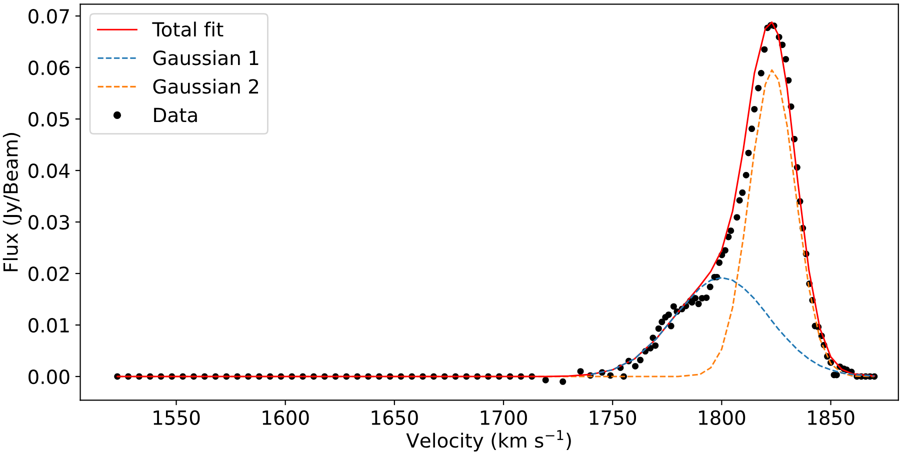 The image size is (902, 460). Describe the element at coordinates (503, 417) in the screenshot. I see `x-tick-label: 1700` at that location.